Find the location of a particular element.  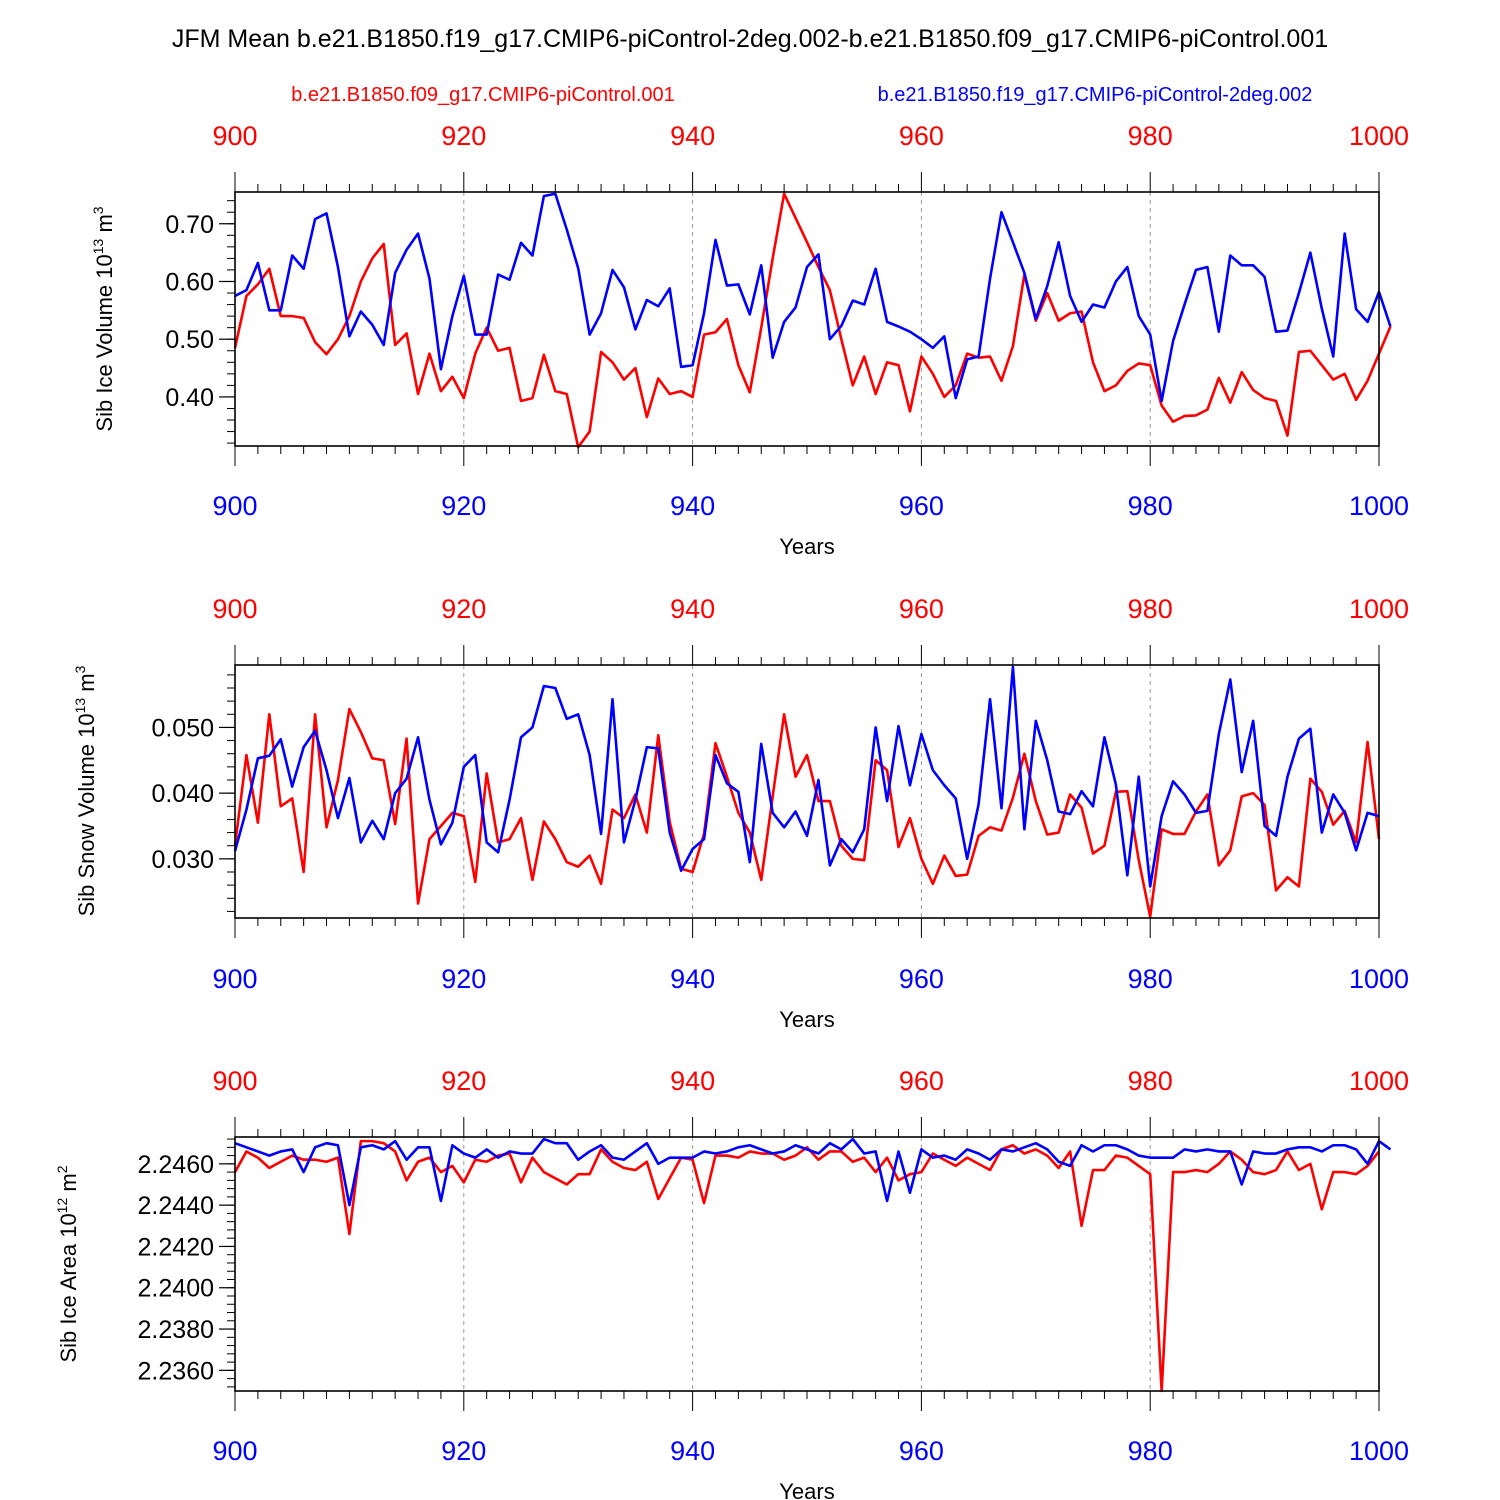

y-tick-label: 2.2460 is located at coordinates (176, 1165).